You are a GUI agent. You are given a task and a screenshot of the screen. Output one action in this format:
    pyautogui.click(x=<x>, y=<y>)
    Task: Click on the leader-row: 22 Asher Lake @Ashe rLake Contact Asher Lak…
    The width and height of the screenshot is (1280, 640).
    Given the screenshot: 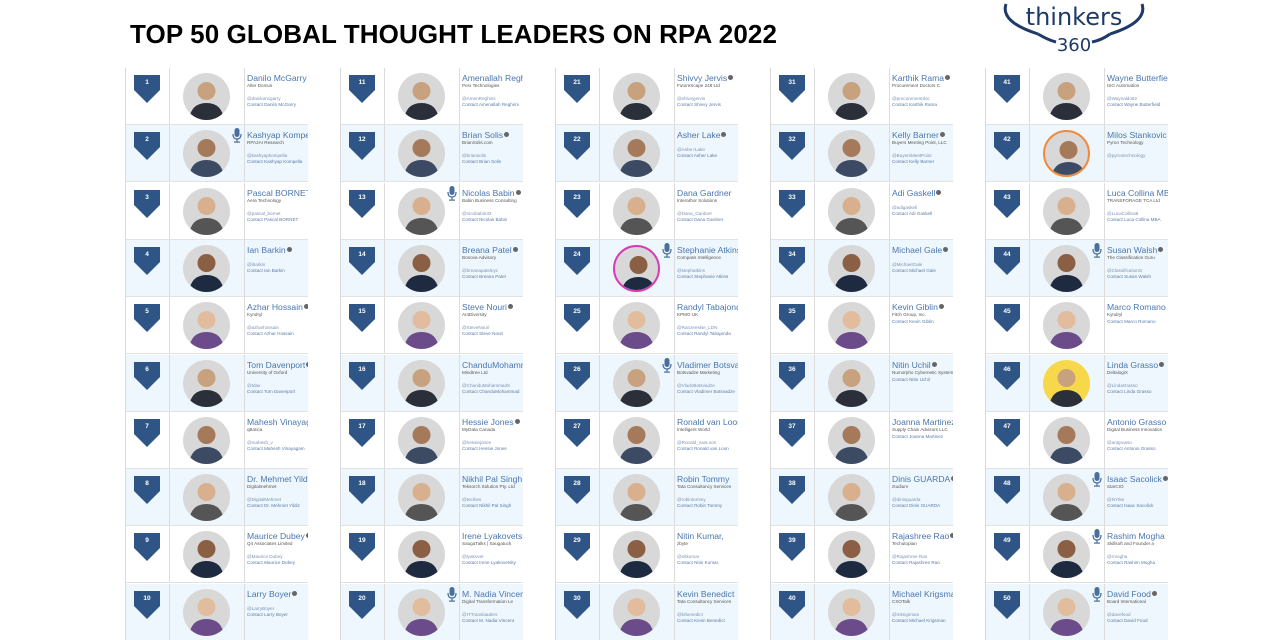 What is the action you would take?
    pyautogui.click(x=647, y=154)
    